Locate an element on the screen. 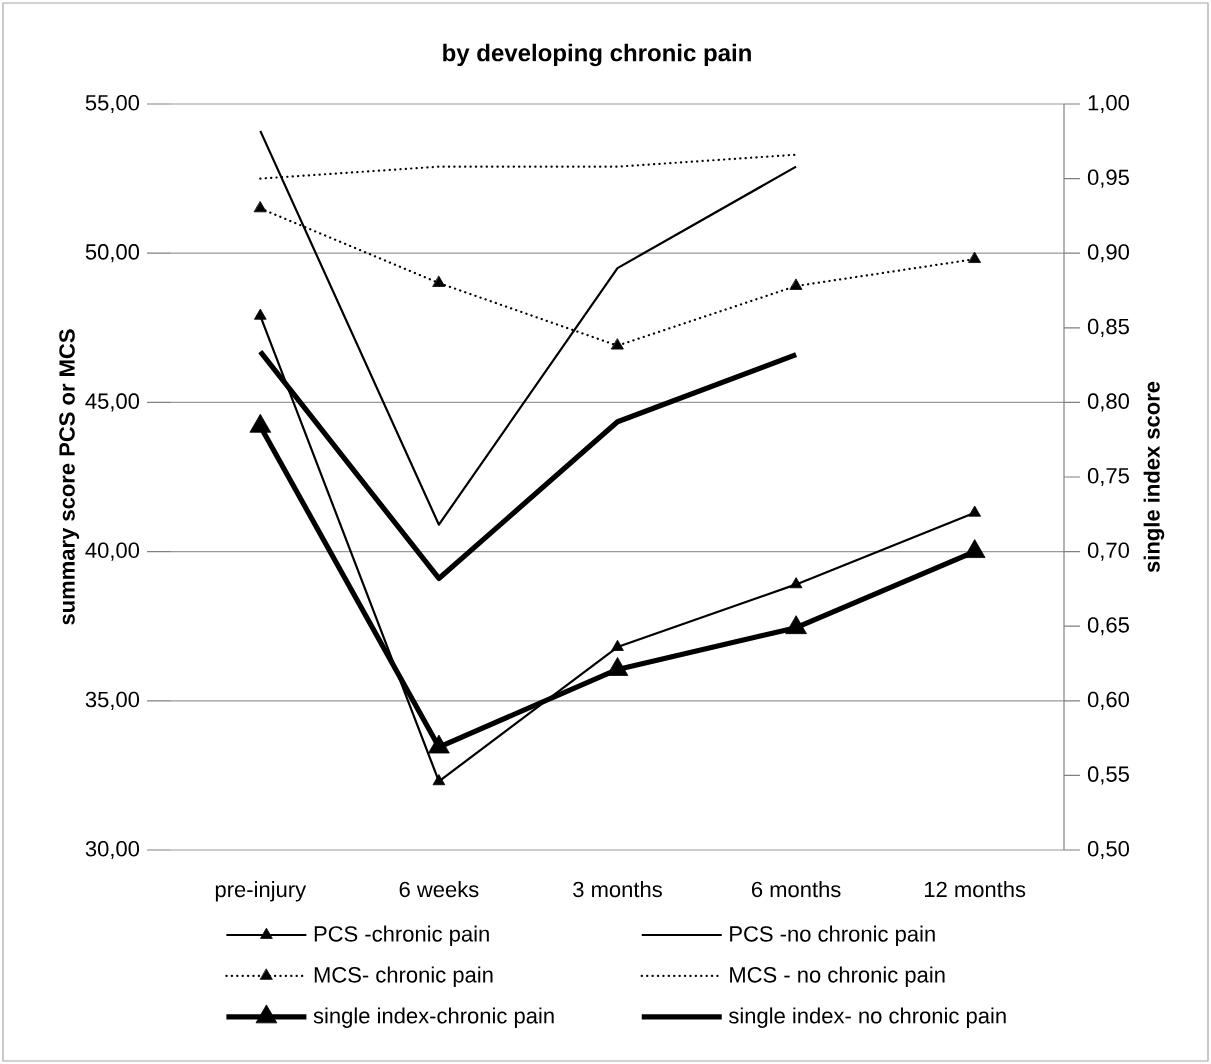 The image size is (1211, 1064). legend-label: single index-chronic pain is located at coordinates (433, 1017).